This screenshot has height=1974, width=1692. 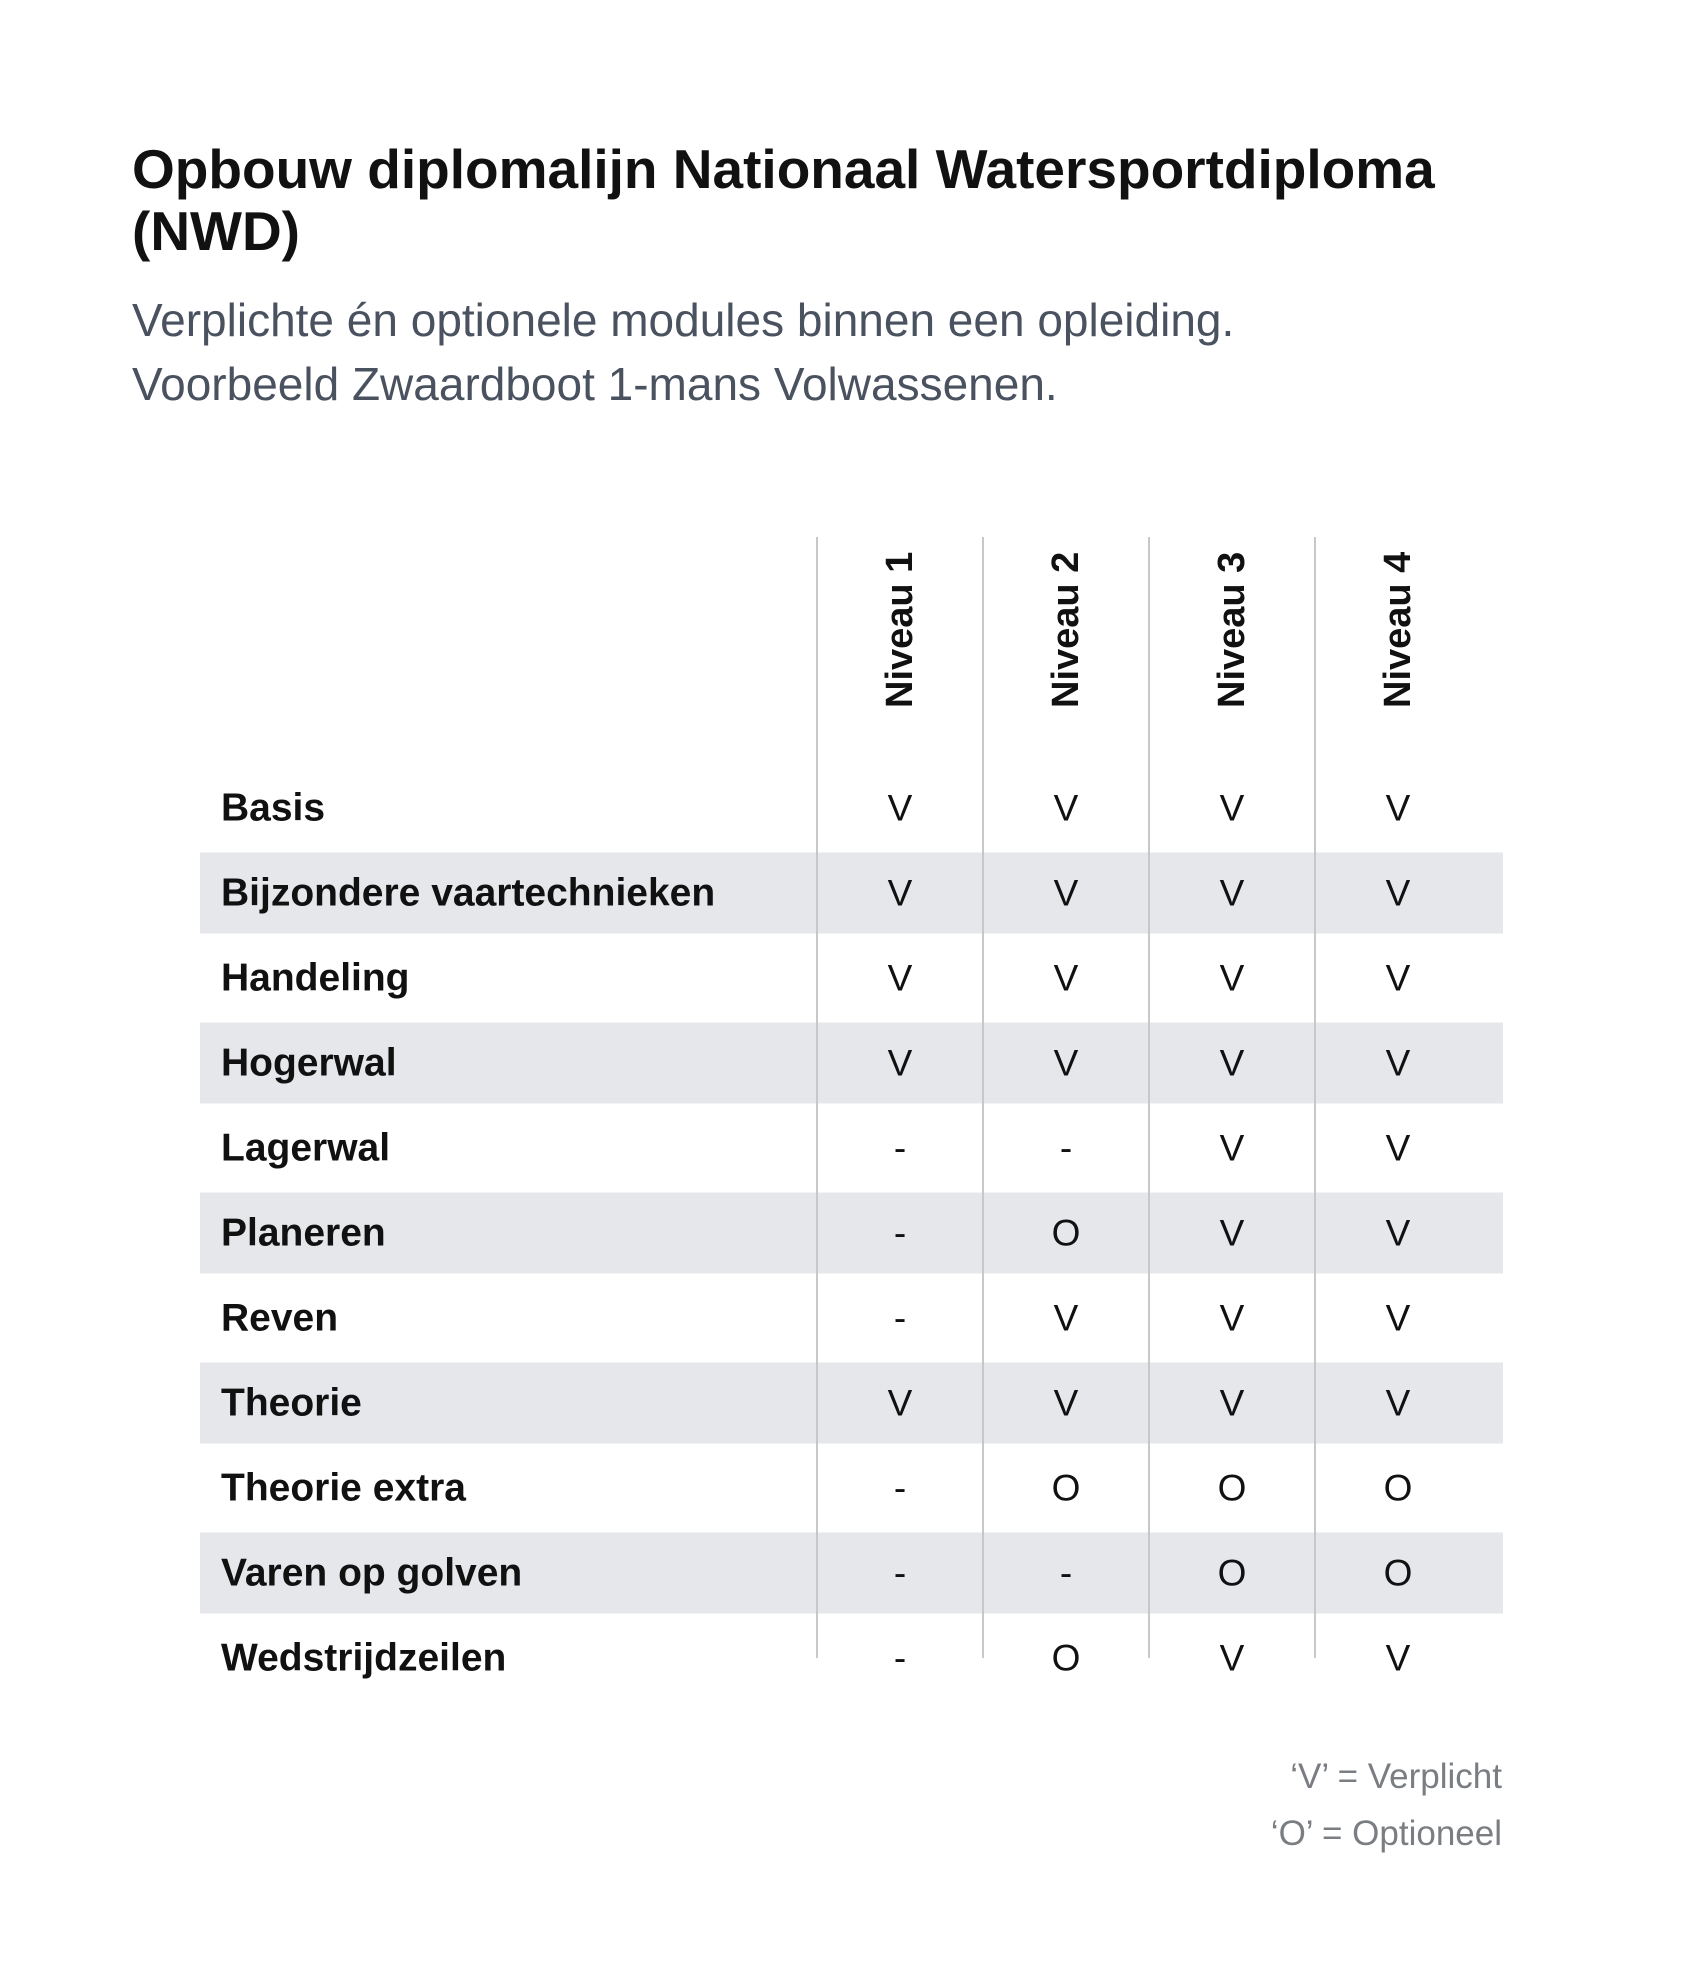 What do you see at coordinates (1232, 1573) in the screenshot?
I see `cell-varen-op-golven-niveau-3: O` at bounding box center [1232, 1573].